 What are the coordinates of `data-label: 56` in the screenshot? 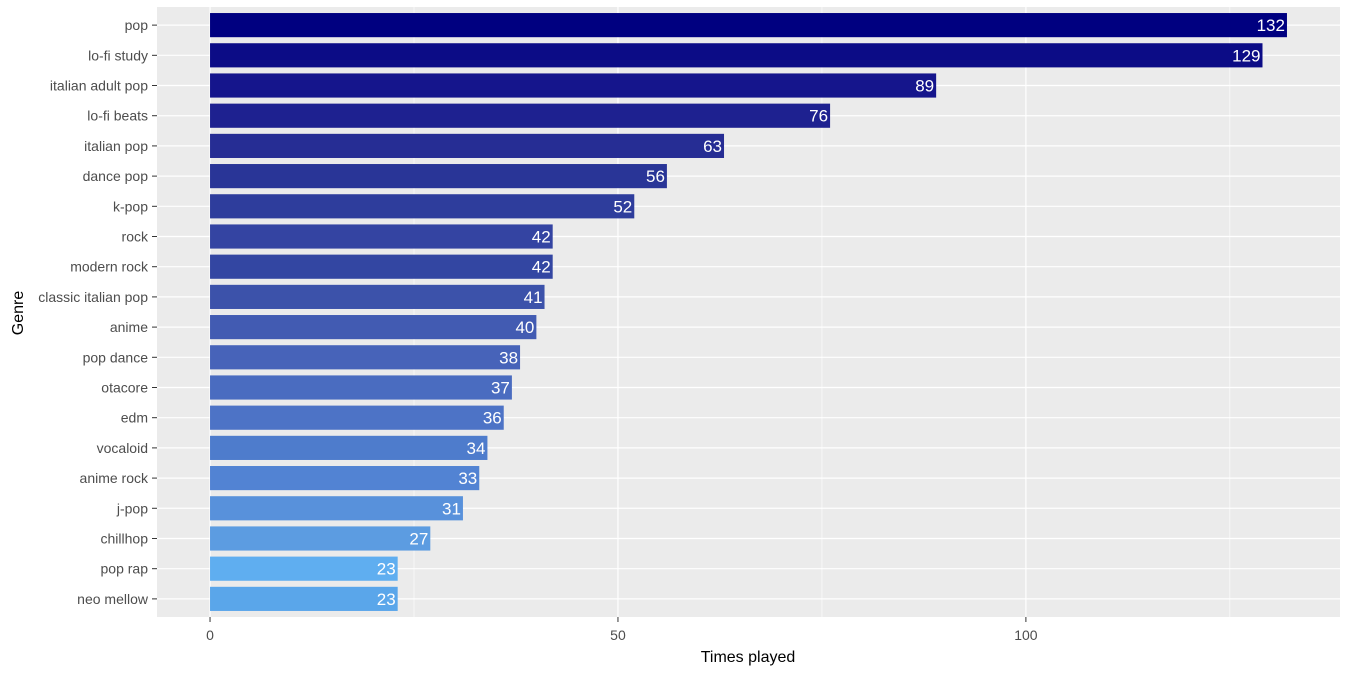 It's located at (655, 176).